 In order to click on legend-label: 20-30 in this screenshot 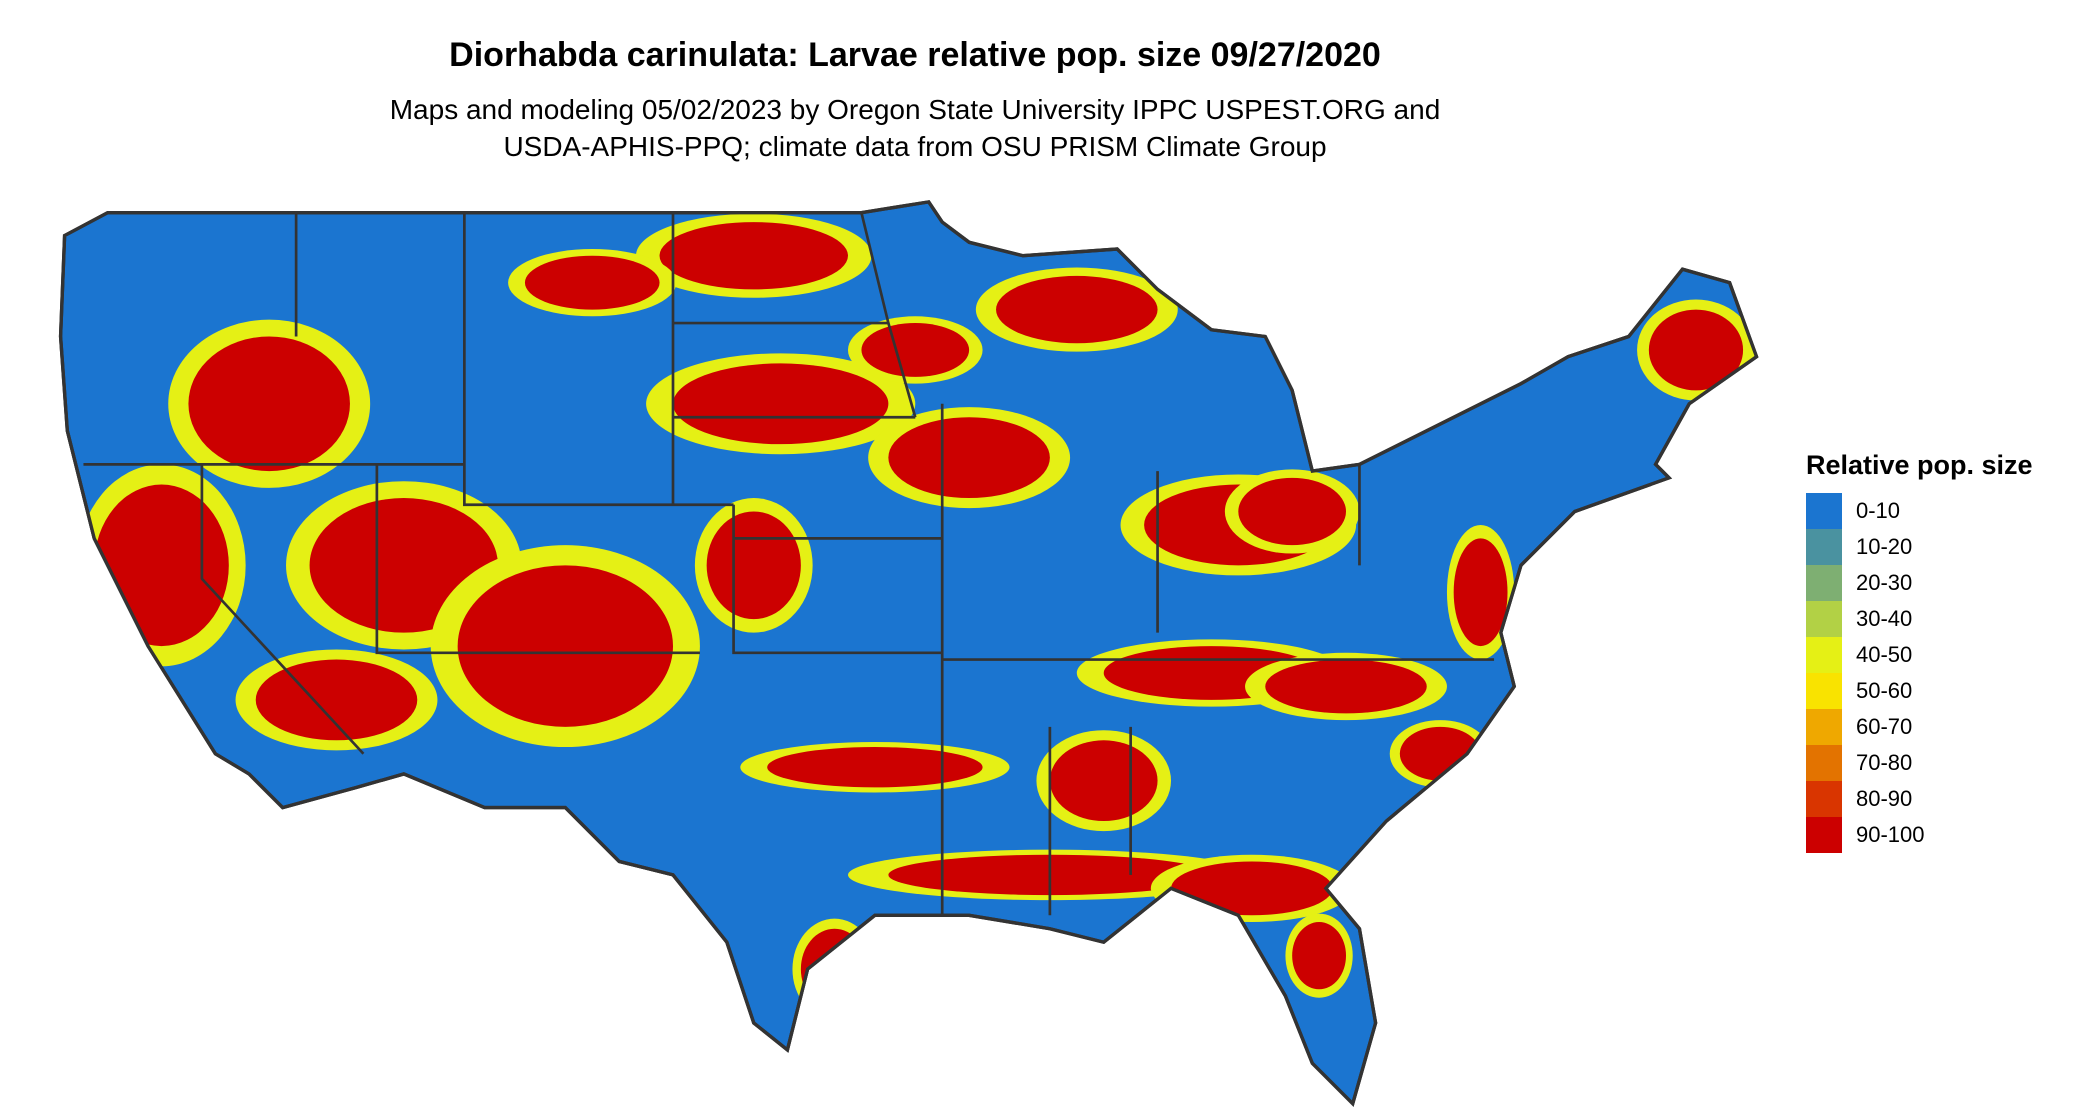, I will do `click(1884, 582)`.